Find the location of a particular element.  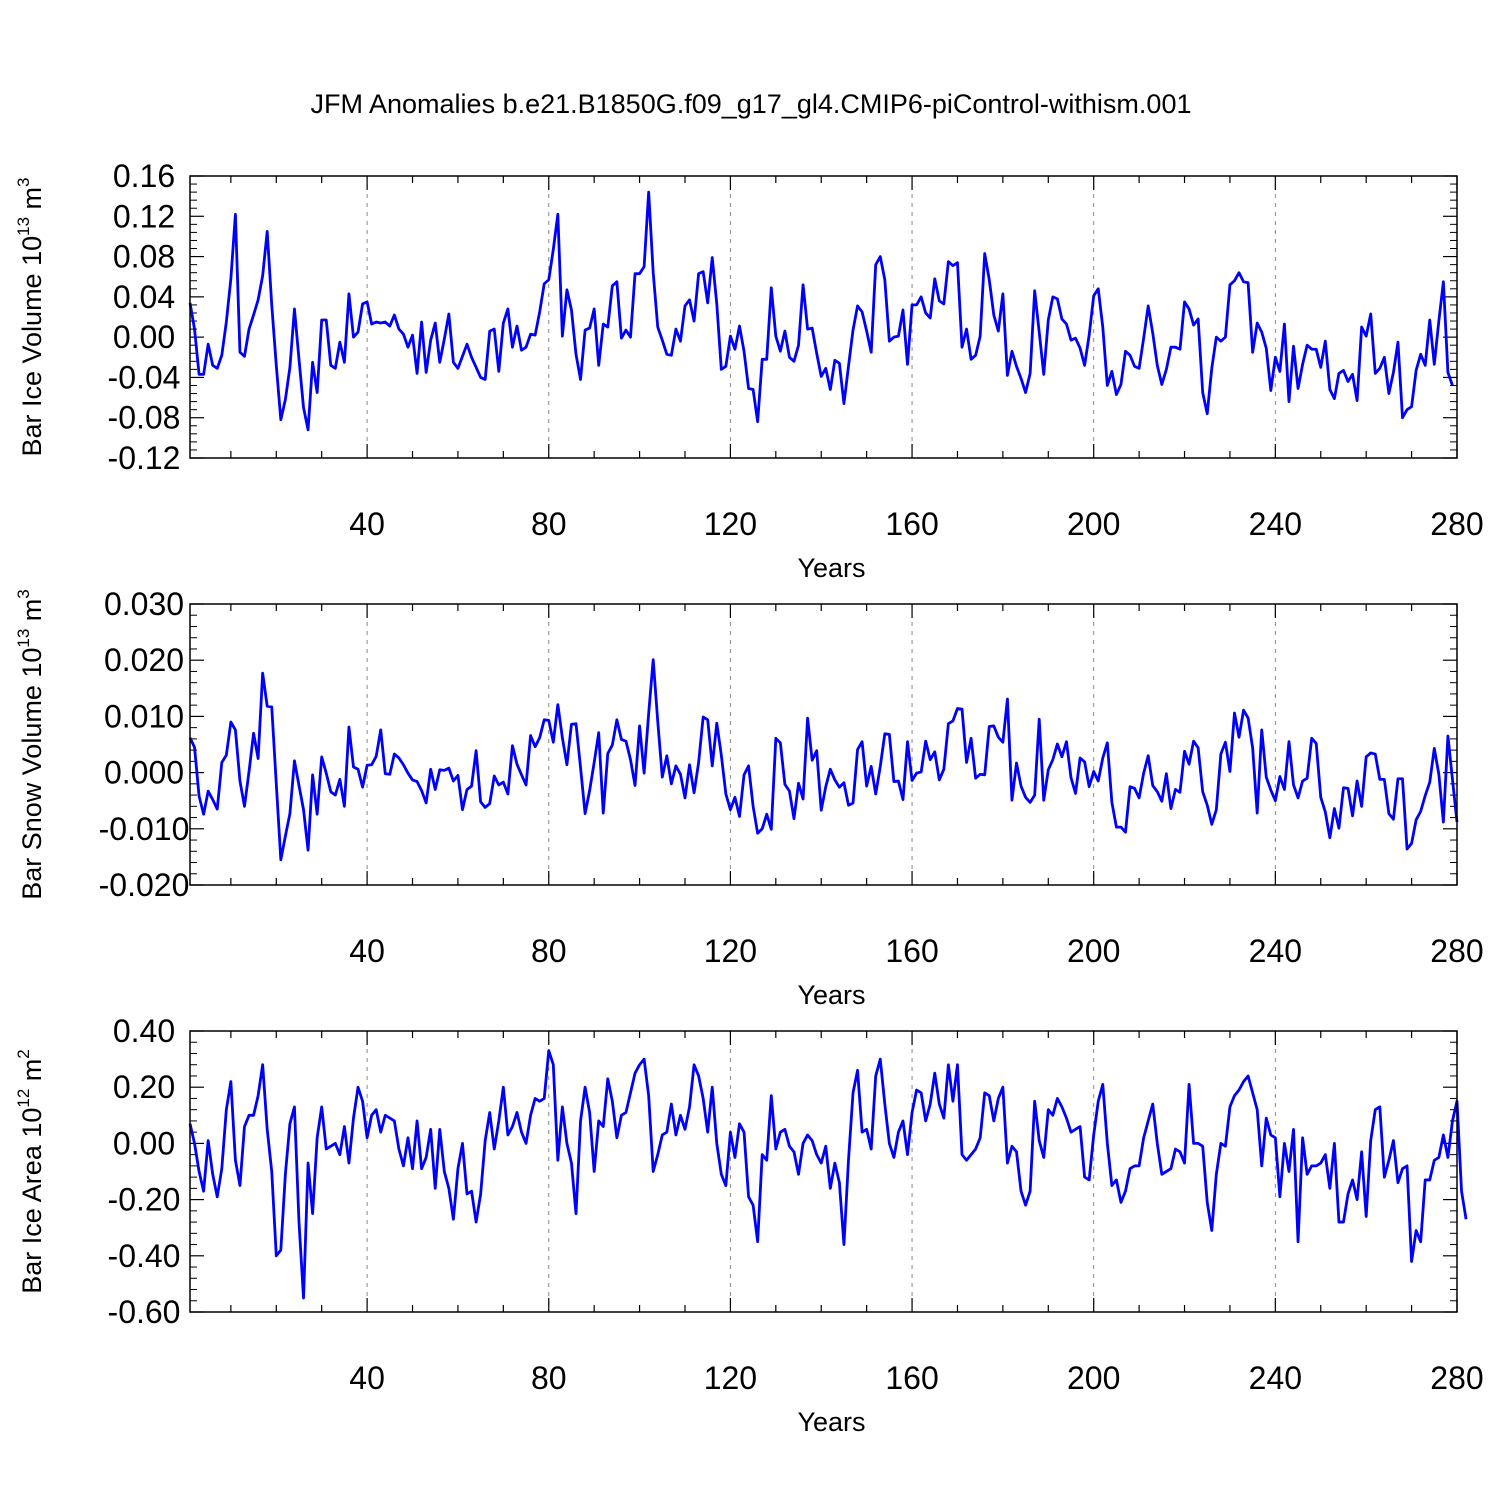

y-tick-label: 0.04 is located at coordinates (144, 297).